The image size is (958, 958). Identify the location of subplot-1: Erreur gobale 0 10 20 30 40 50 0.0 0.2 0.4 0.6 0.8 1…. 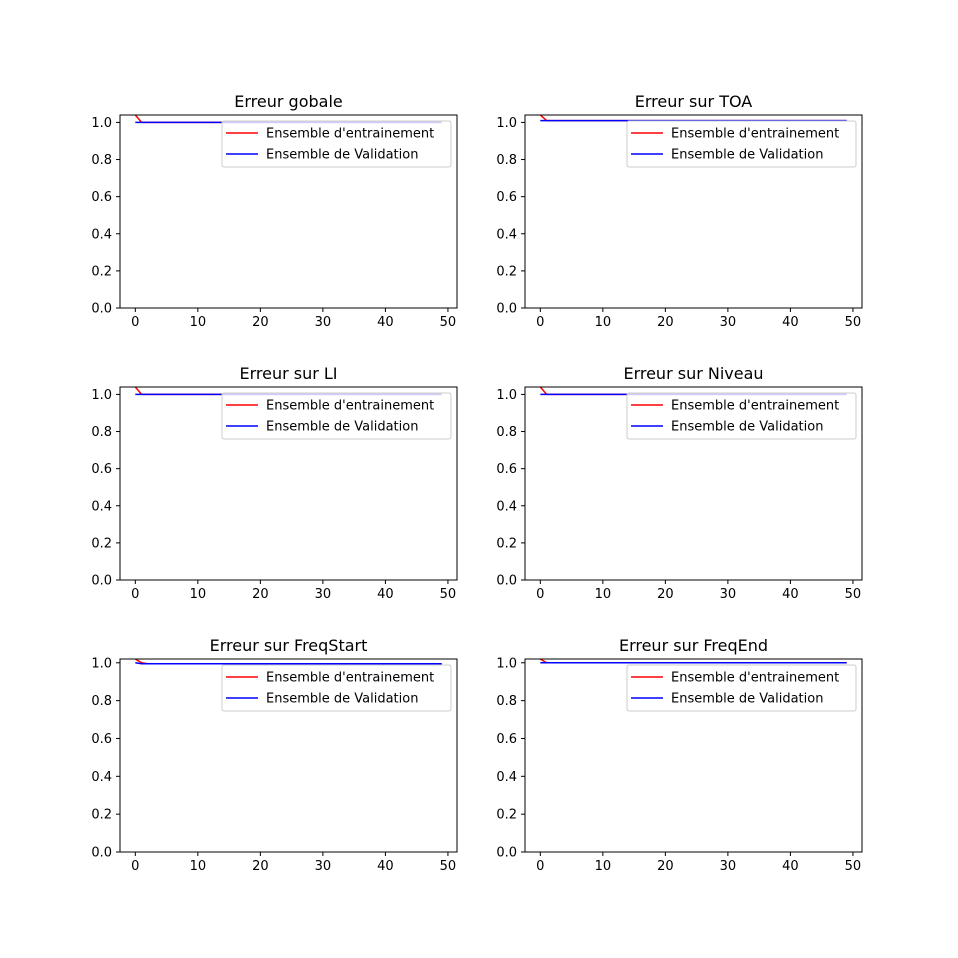
(274, 211).